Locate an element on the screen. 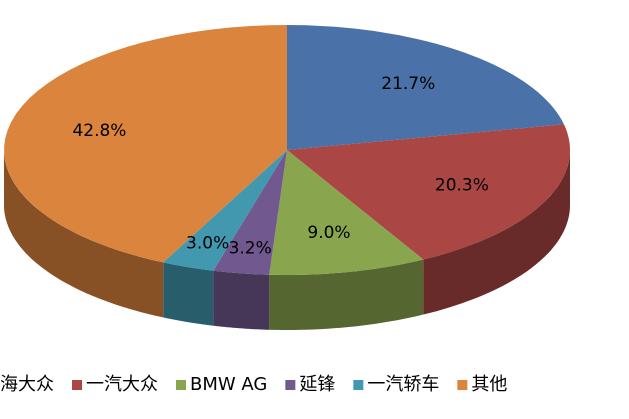  data-label: 21.7% is located at coordinates (408, 84).